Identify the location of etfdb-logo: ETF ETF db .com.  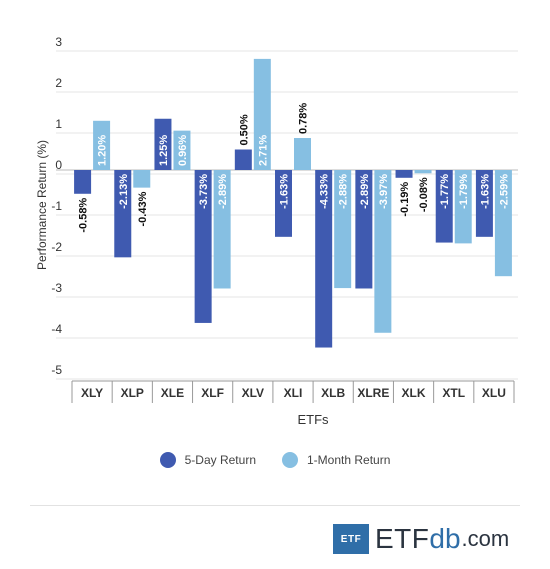
(421, 539).